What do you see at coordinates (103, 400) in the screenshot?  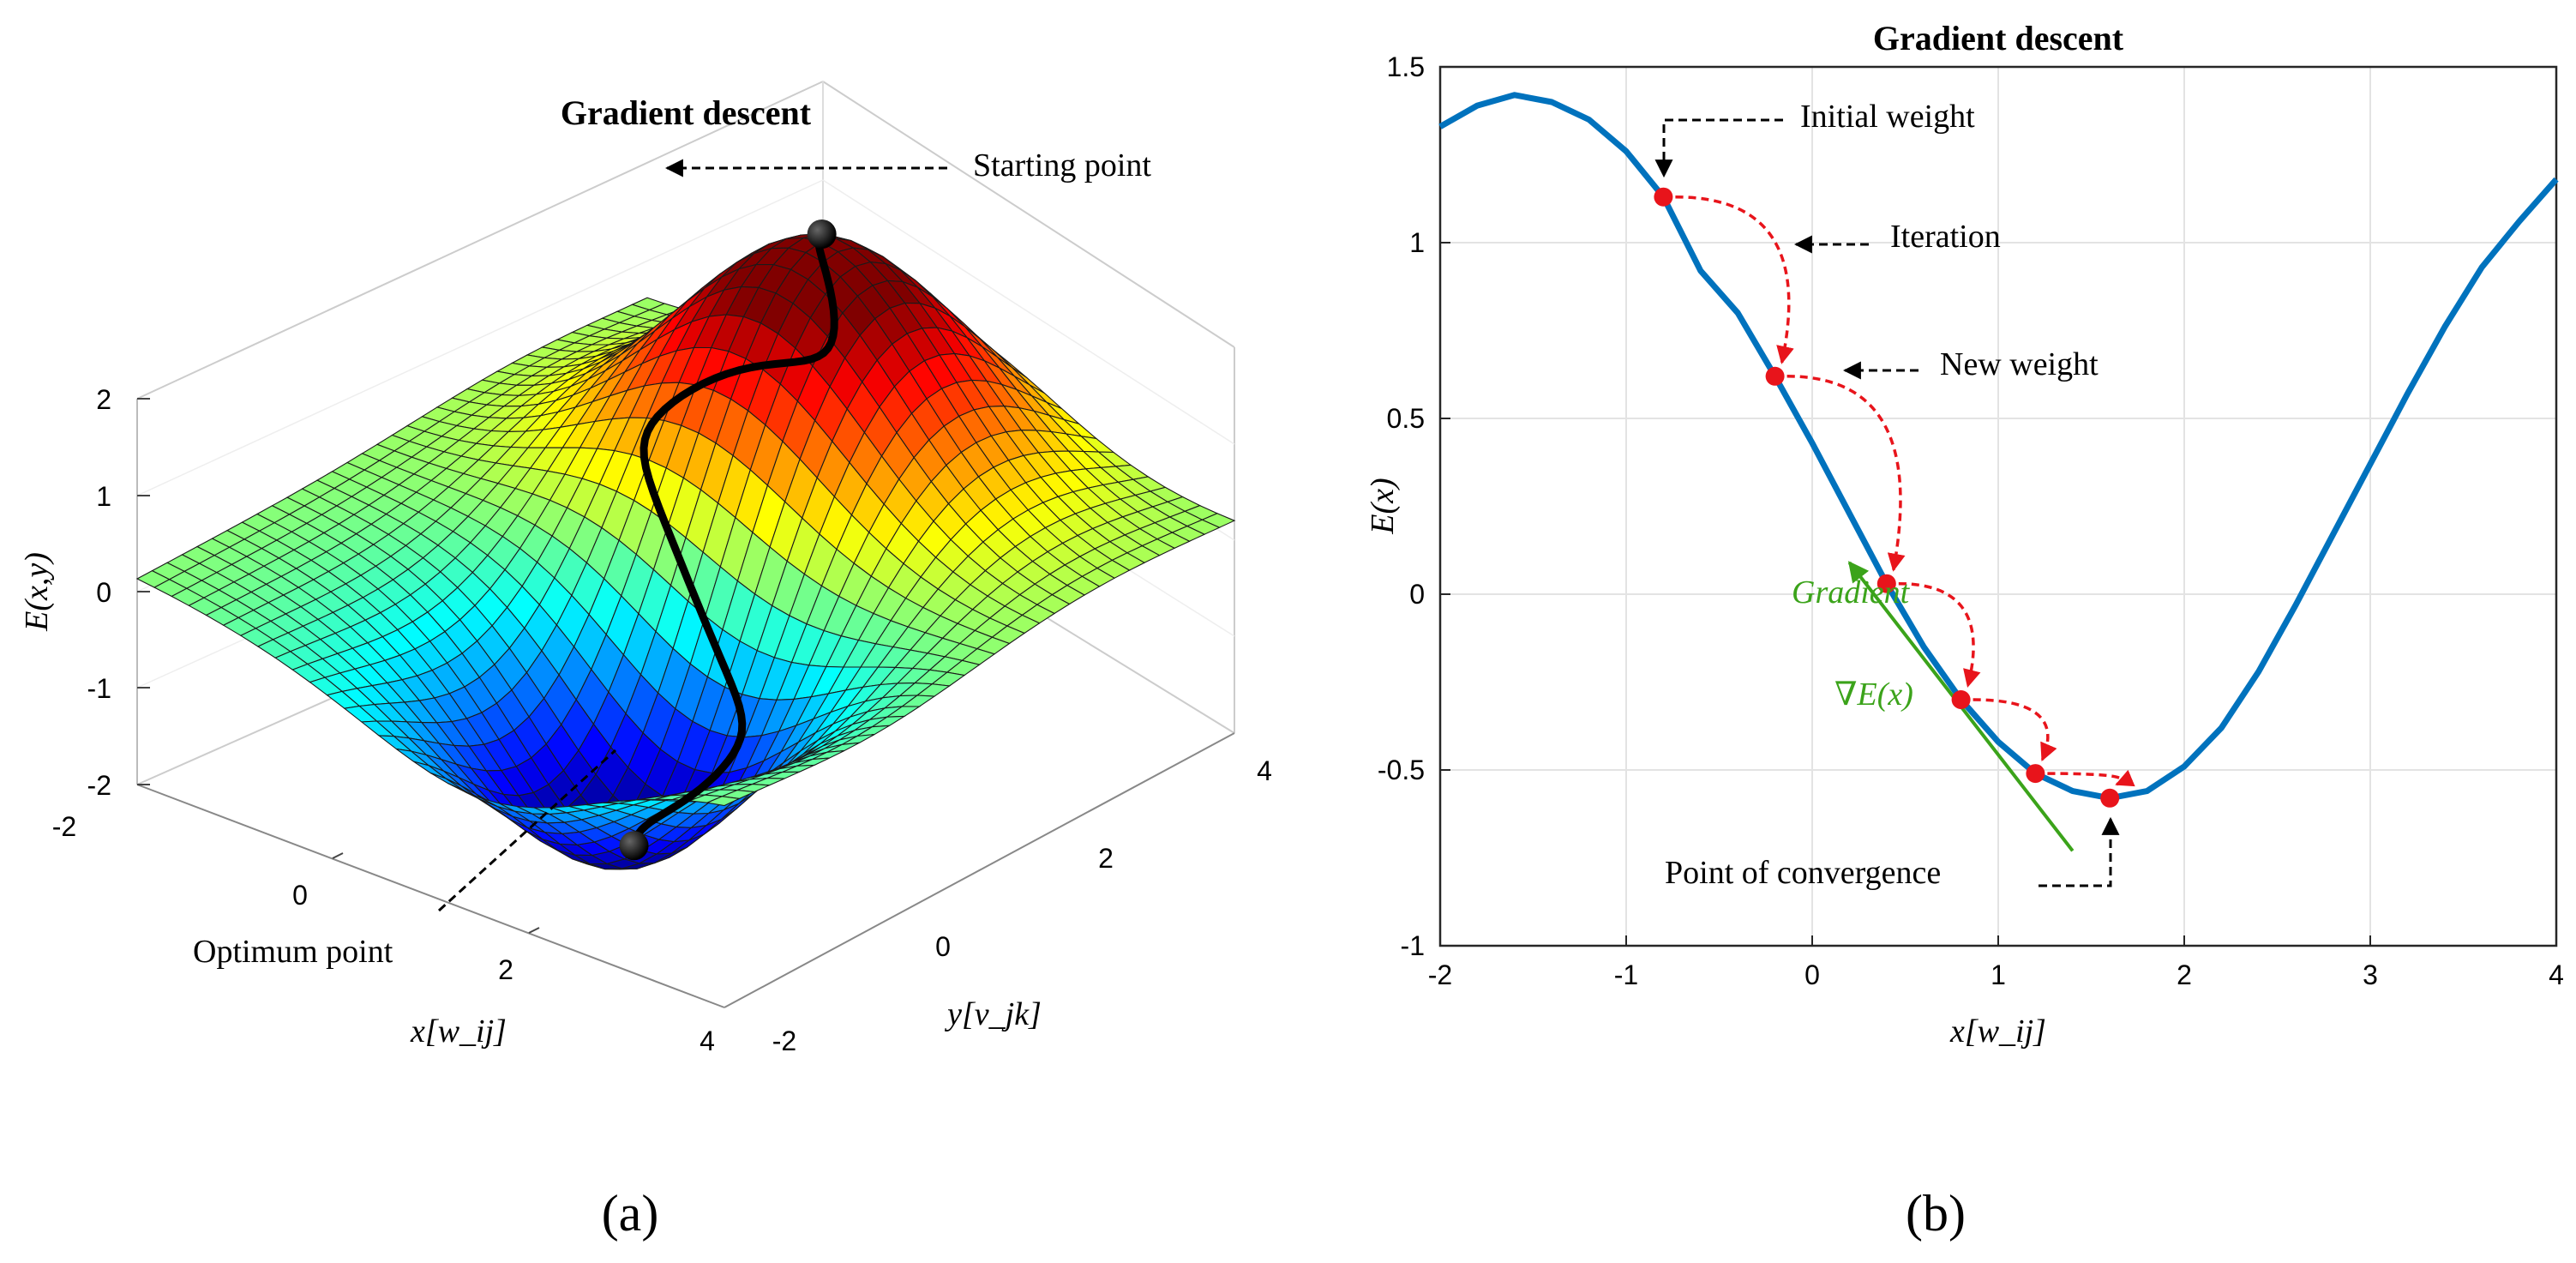 I see `z-tick-label: 2` at bounding box center [103, 400].